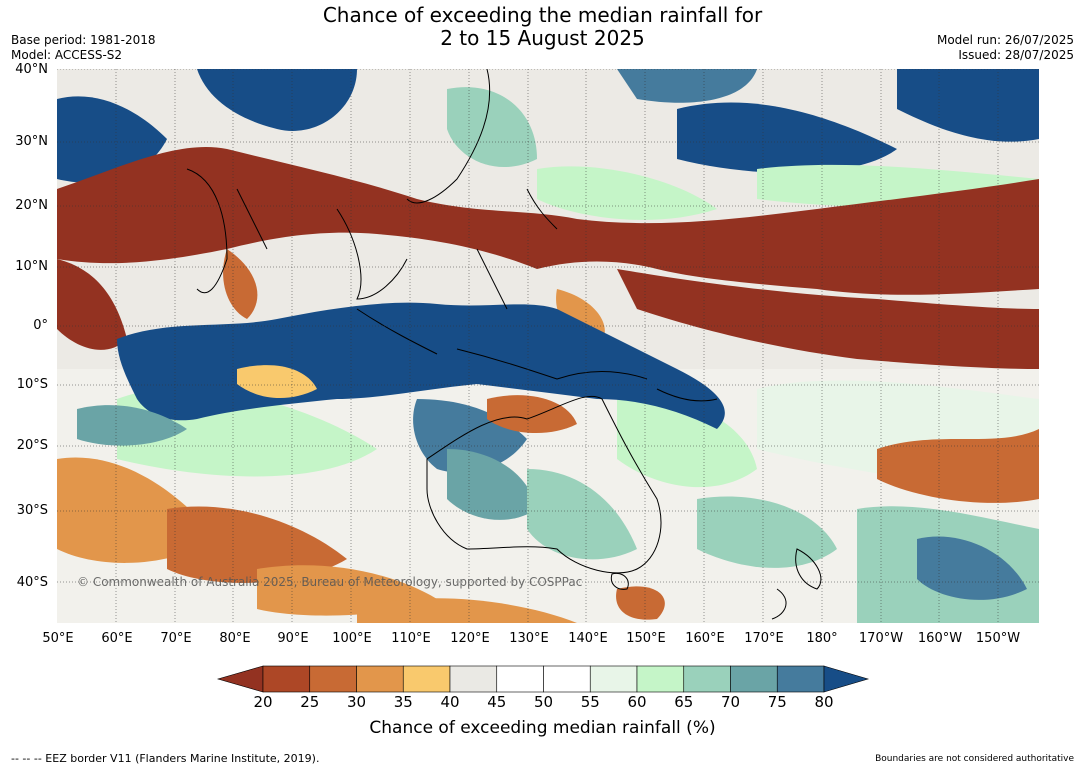 Image resolution: width=1085 pixels, height=770 pixels. Describe the element at coordinates (450, 702) in the screenshot. I see `colorbar-tick-label: 40` at that location.